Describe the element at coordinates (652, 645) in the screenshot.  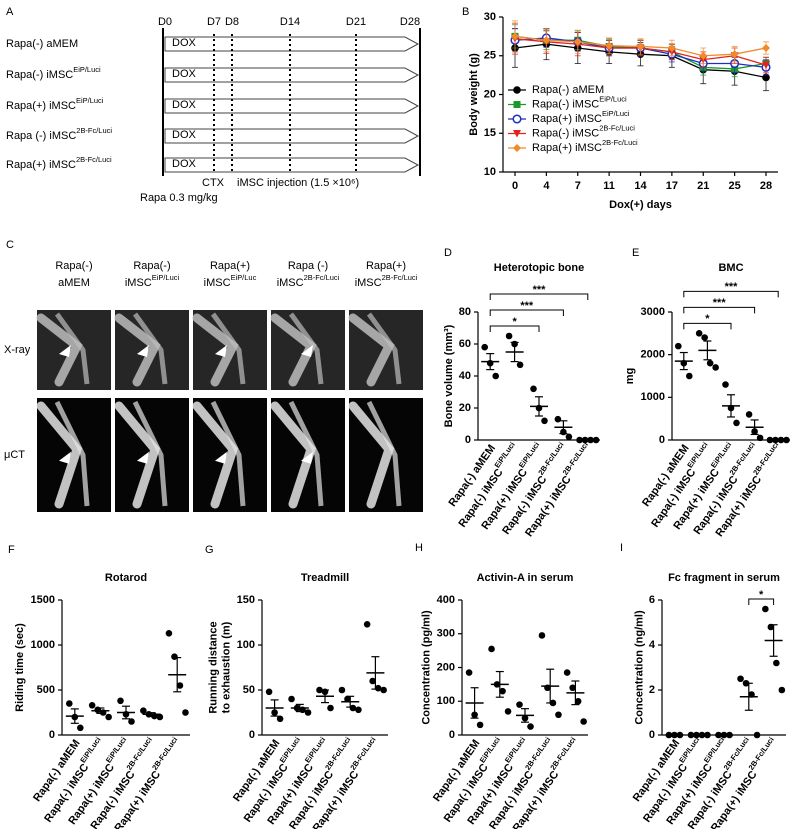
I see `y-tick-label: 4` at that location.